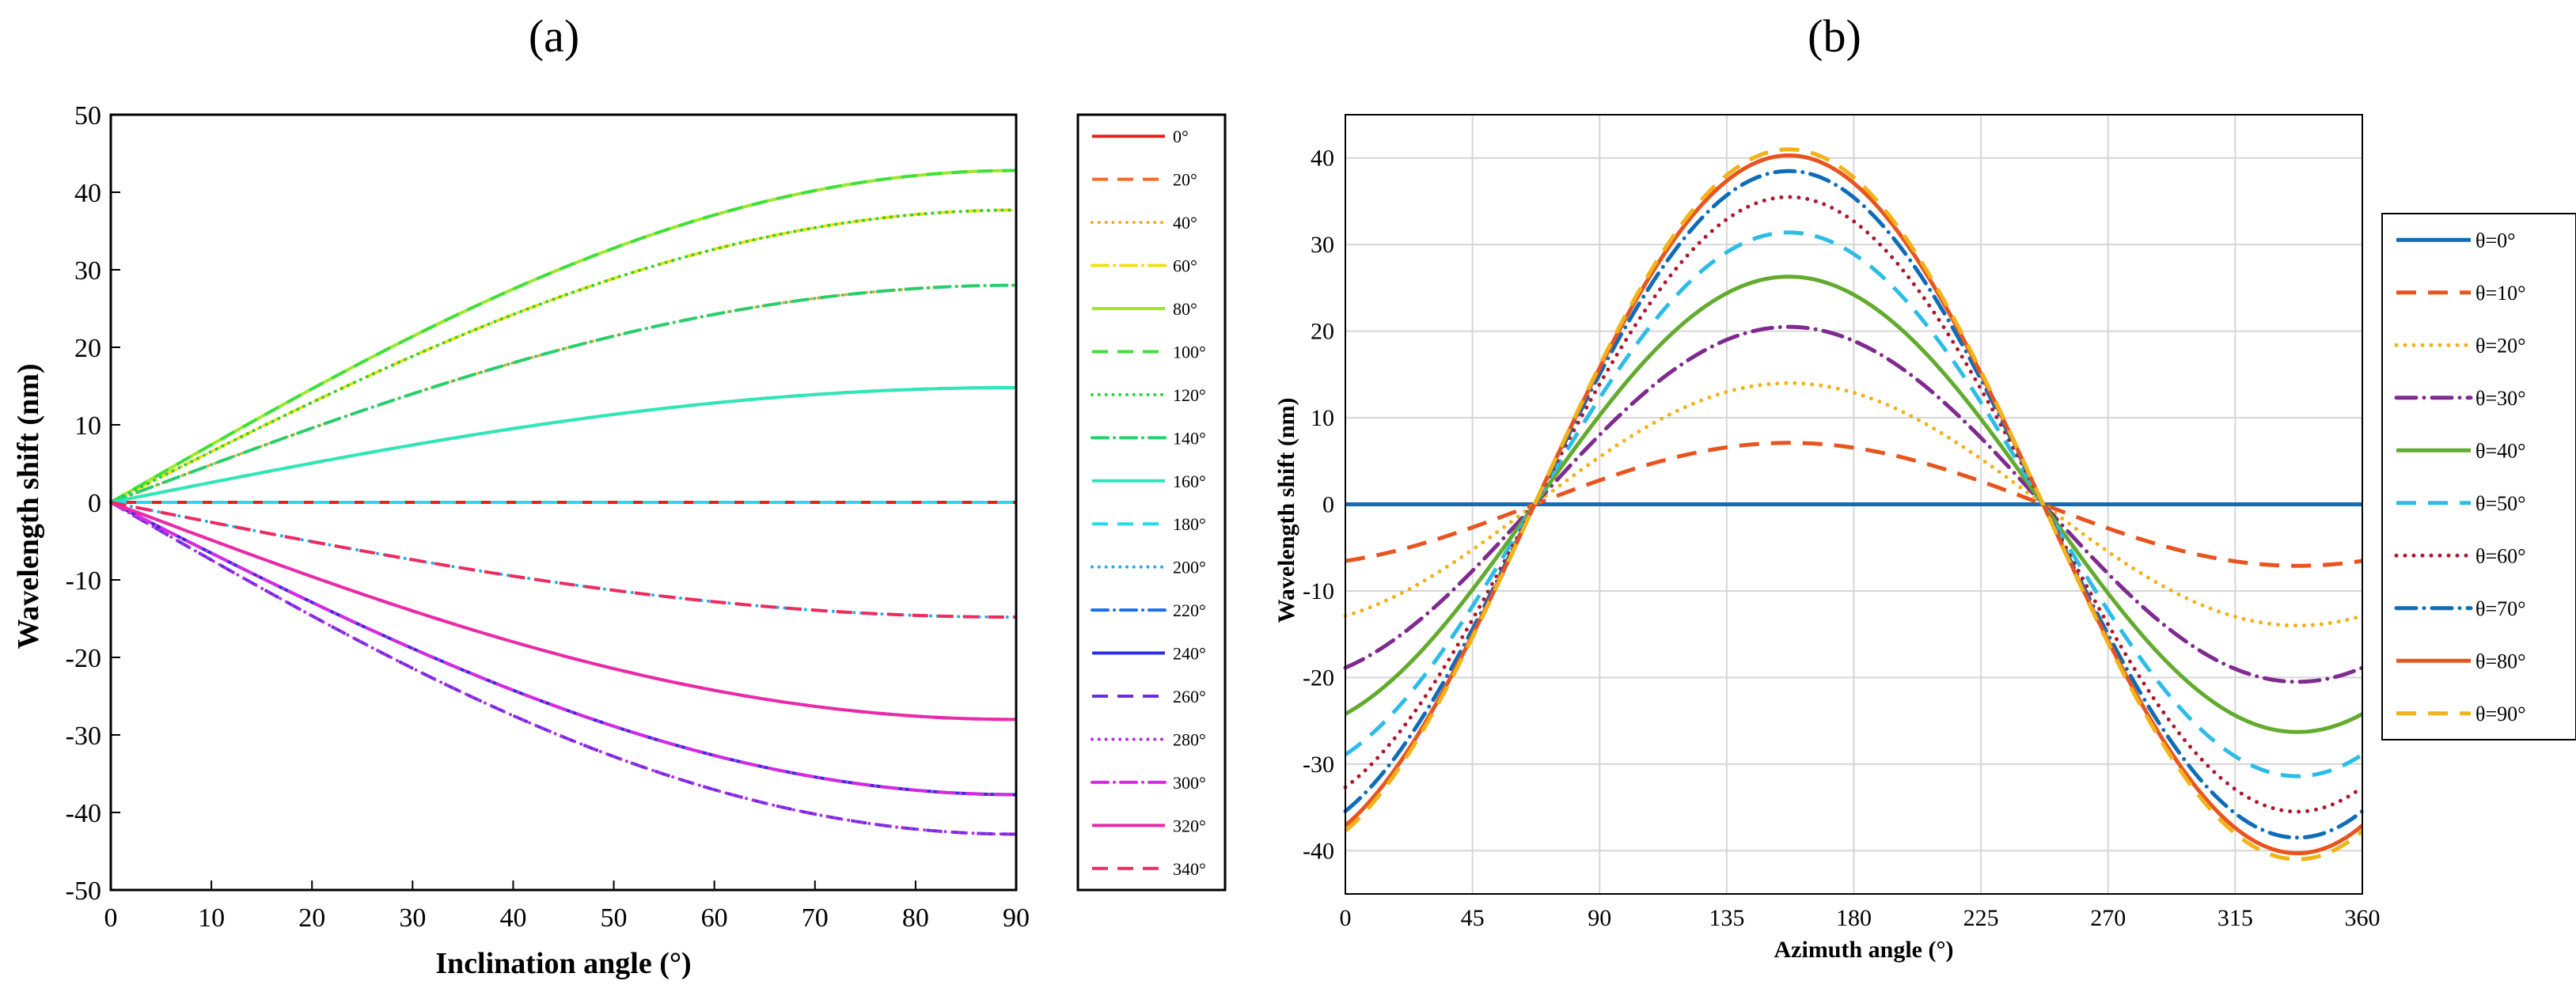 Image resolution: width=2576 pixels, height=996 pixels. I want to click on legend-label: θ=90°, so click(2500, 714).